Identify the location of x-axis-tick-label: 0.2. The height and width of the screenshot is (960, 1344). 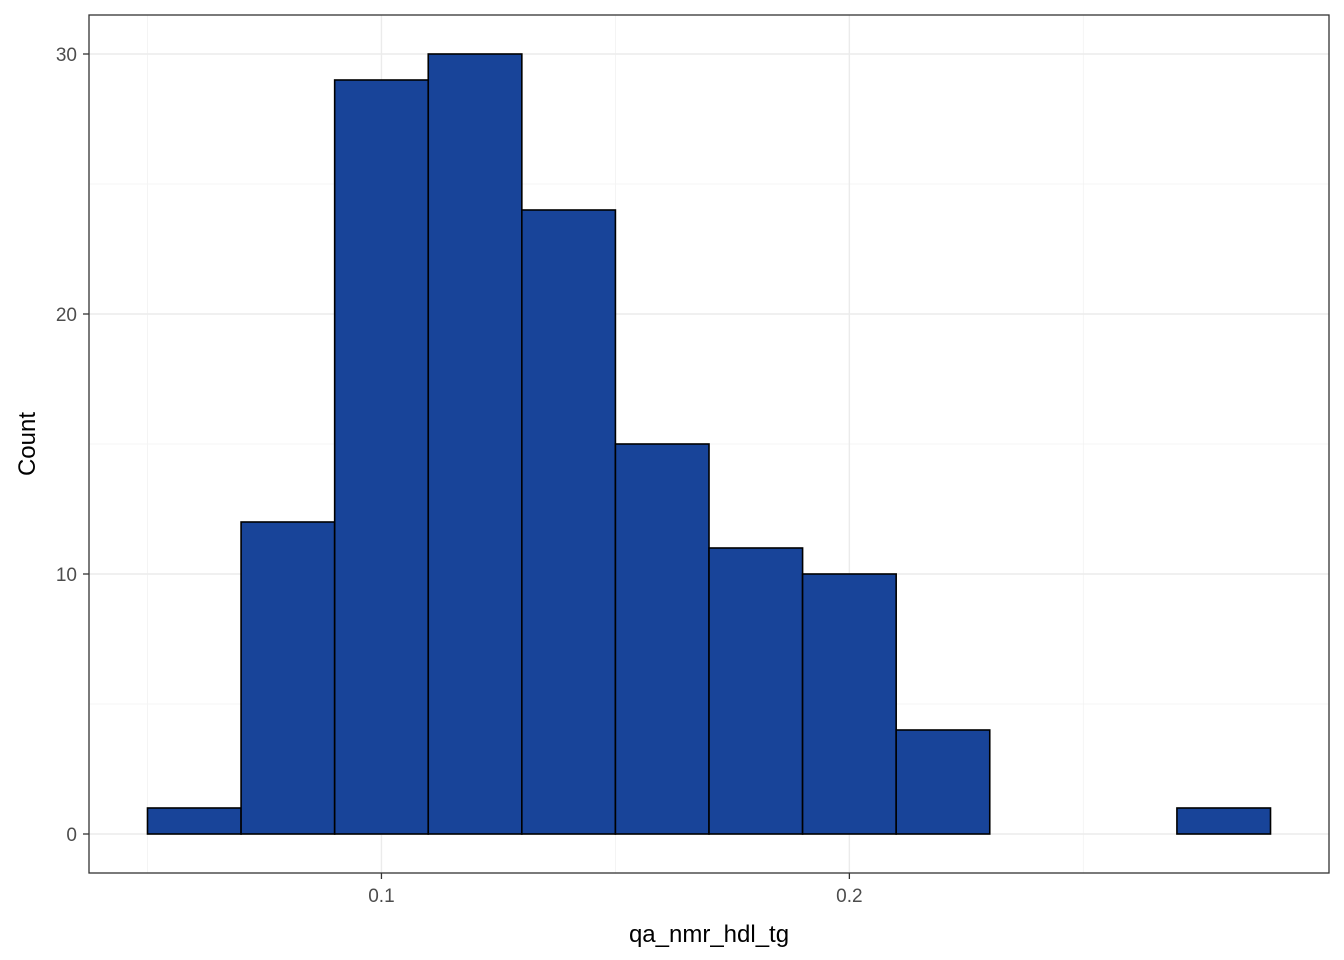
(849, 896).